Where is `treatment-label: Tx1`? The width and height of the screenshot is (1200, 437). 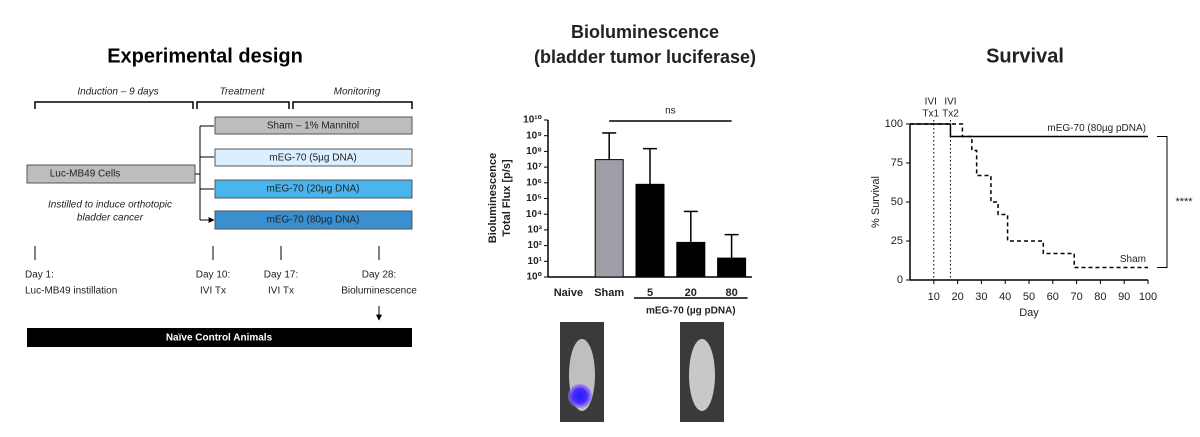
treatment-label: Tx1 is located at coordinates (930, 114).